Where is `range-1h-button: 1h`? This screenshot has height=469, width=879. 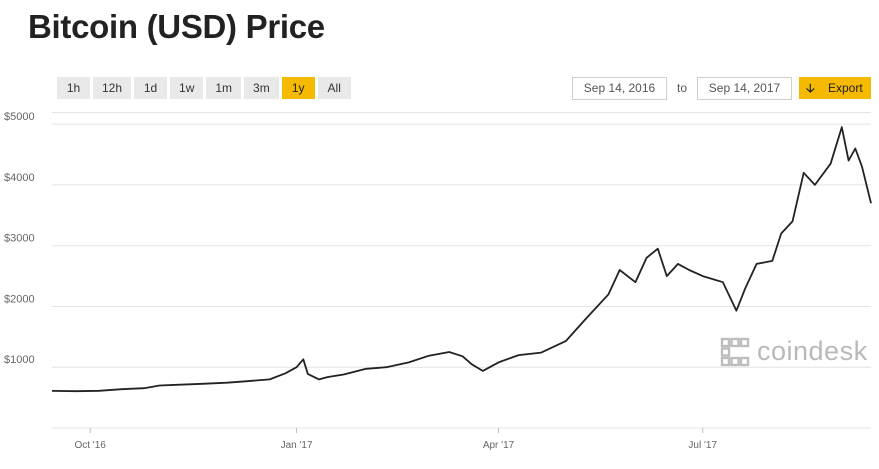 range-1h-button: 1h is located at coordinates (73, 88).